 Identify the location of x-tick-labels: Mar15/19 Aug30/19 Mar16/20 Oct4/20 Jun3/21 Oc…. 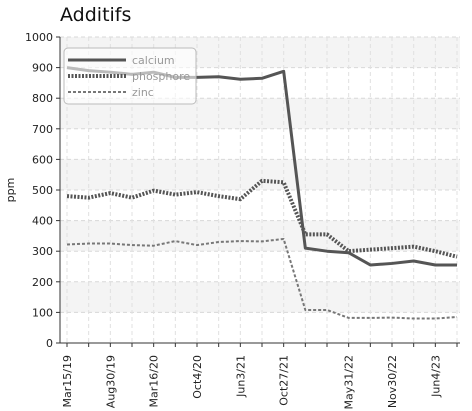
(259, 376).